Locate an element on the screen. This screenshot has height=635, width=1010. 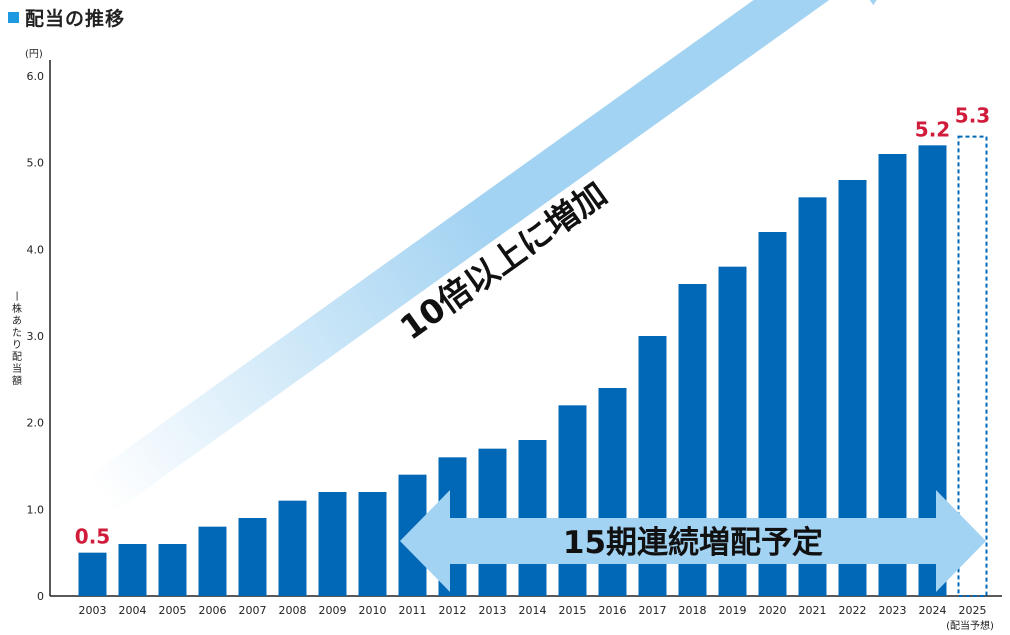
y-tick-label: 3.0 is located at coordinates (36, 336).